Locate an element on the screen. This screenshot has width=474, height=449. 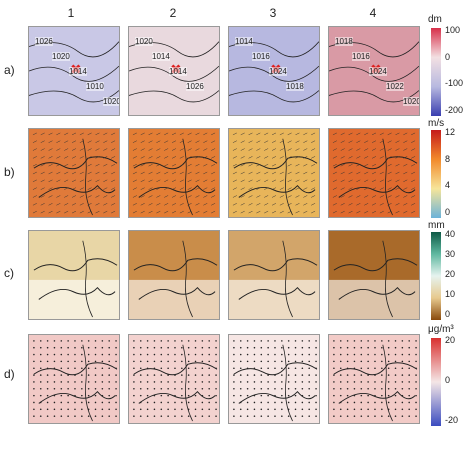
colorbar-tick: 8 is located at coordinates (448, 158).